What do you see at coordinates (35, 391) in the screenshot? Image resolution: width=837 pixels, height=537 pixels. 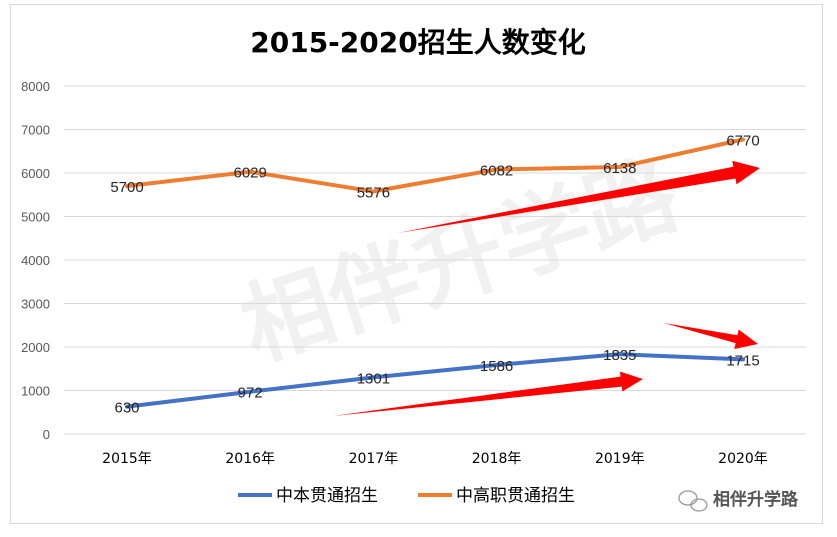 I see `y-tick-label: 1000` at bounding box center [35, 391].